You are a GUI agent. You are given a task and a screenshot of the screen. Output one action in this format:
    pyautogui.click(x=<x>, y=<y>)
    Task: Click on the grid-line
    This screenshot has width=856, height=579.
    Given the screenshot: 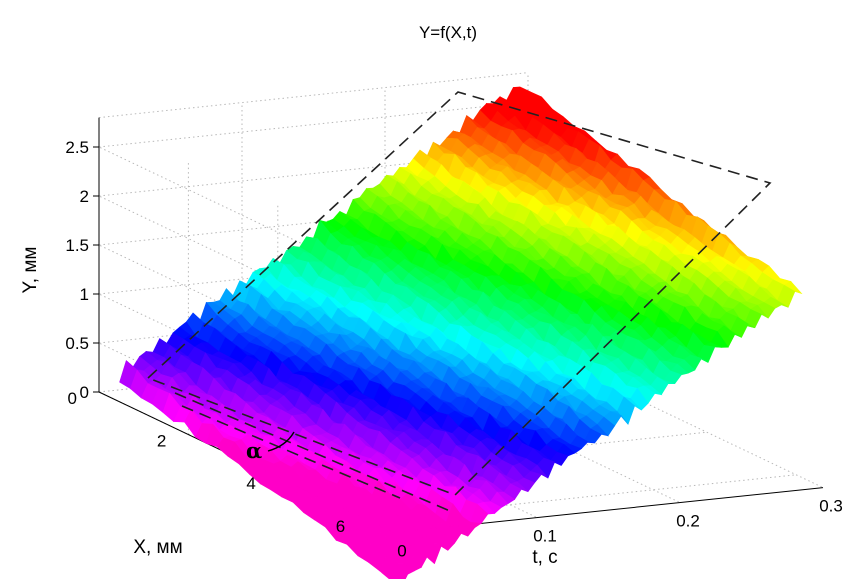 What is the action you would take?
    pyautogui.click(x=313, y=95)
    